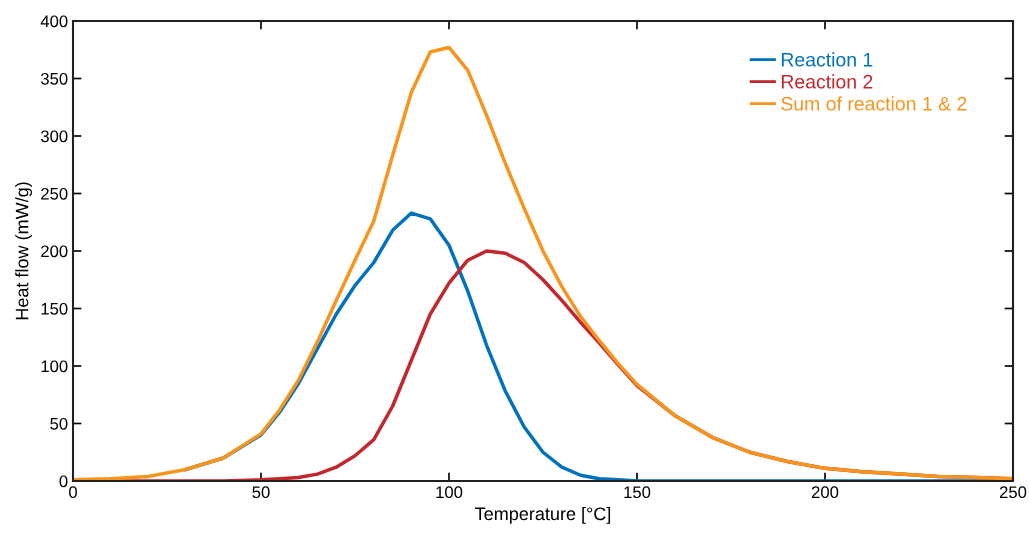  Describe the element at coordinates (54, 136) in the screenshot. I see `y-tick-label: 300` at that location.